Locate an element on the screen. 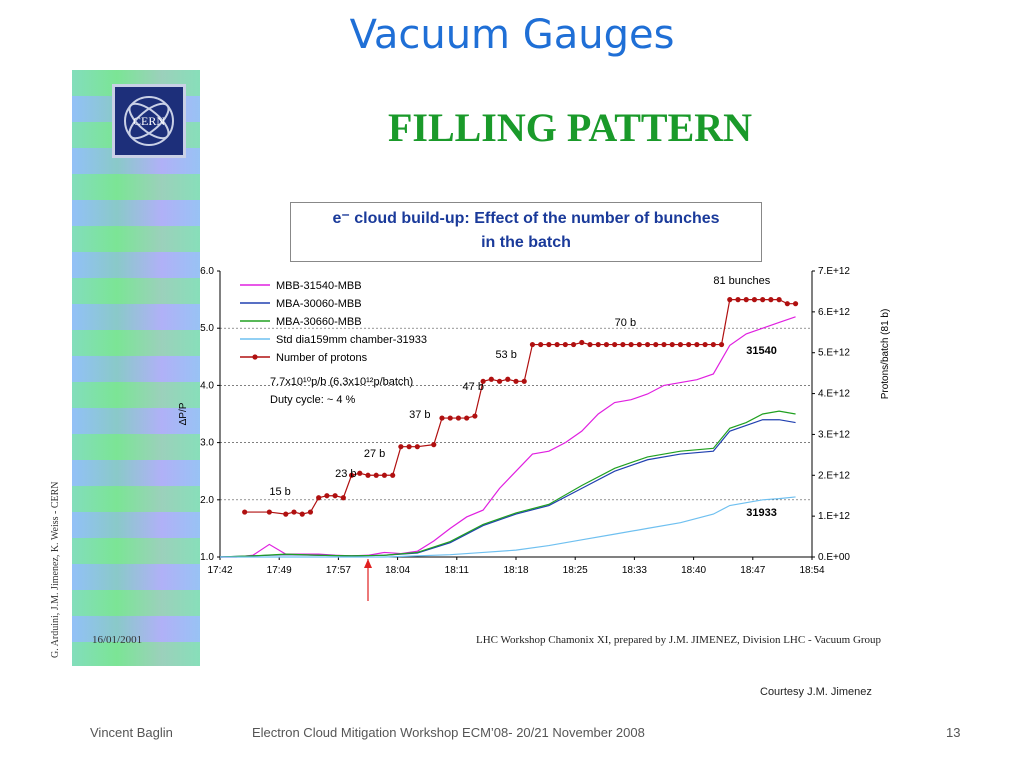 Image resolution: width=1024 pixels, height=768 pixels. legend-label: MBA-30660-MBB is located at coordinates (319, 322).